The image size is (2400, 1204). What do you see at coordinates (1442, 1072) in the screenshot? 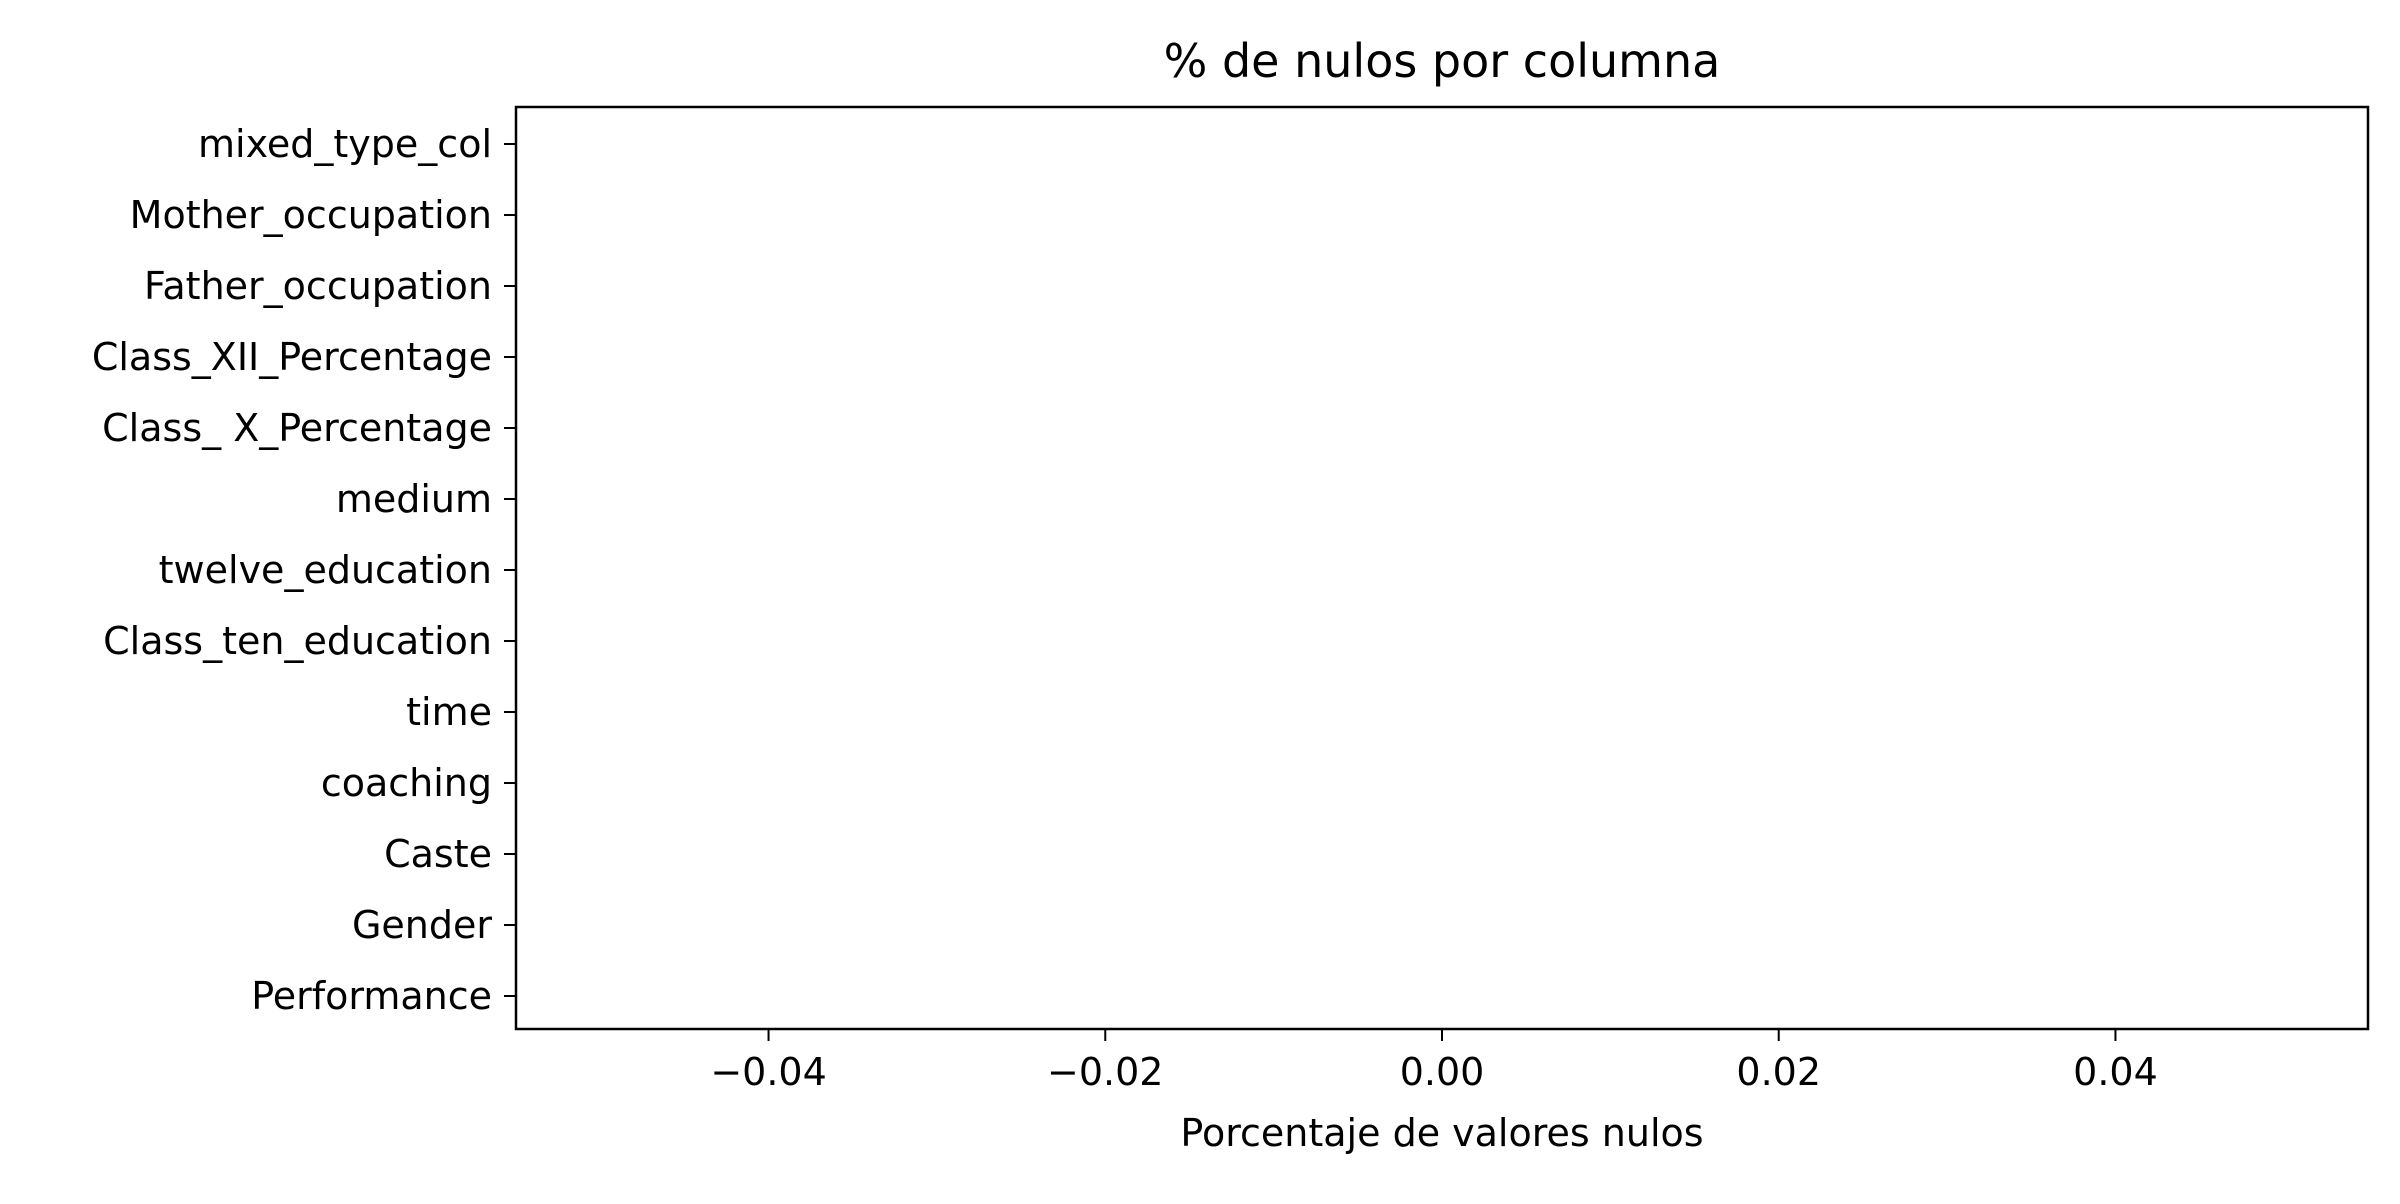
I see `x-tick-label: 0.00` at bounding box center [1442, 1072].